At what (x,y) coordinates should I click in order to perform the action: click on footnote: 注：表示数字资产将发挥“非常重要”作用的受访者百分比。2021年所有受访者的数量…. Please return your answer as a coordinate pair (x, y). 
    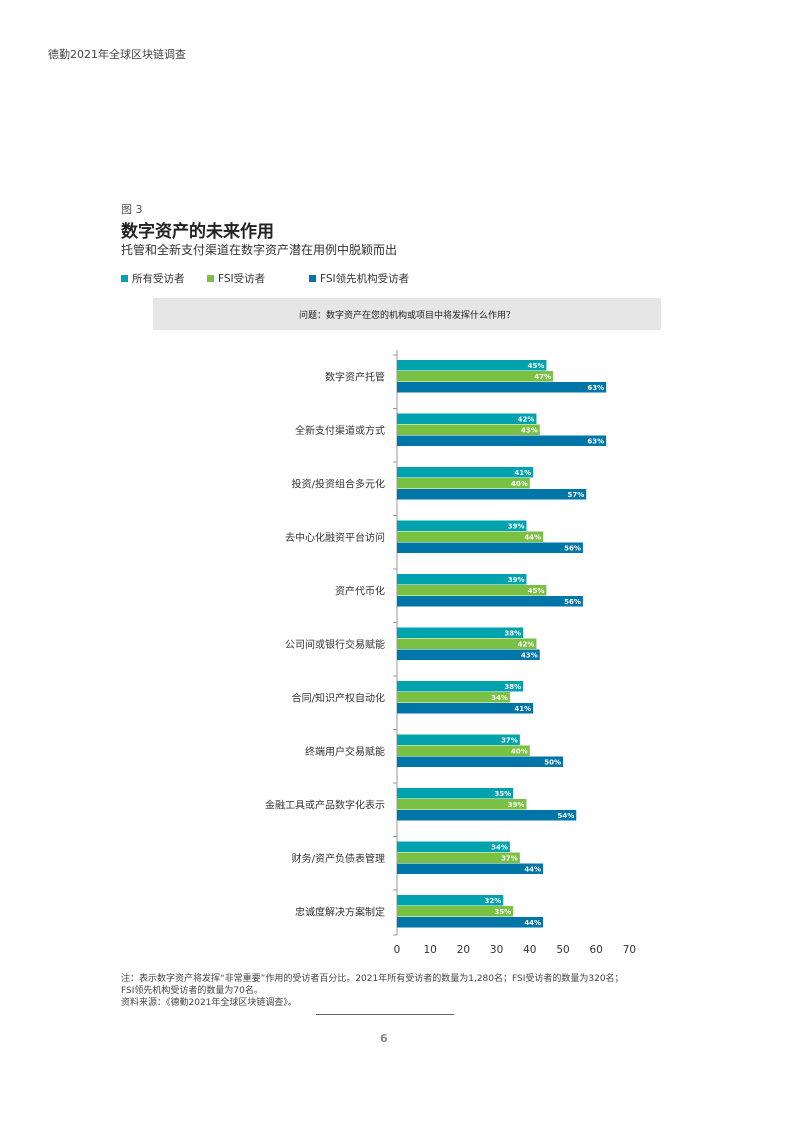
    Looking at the image, I should click on (401, 991).